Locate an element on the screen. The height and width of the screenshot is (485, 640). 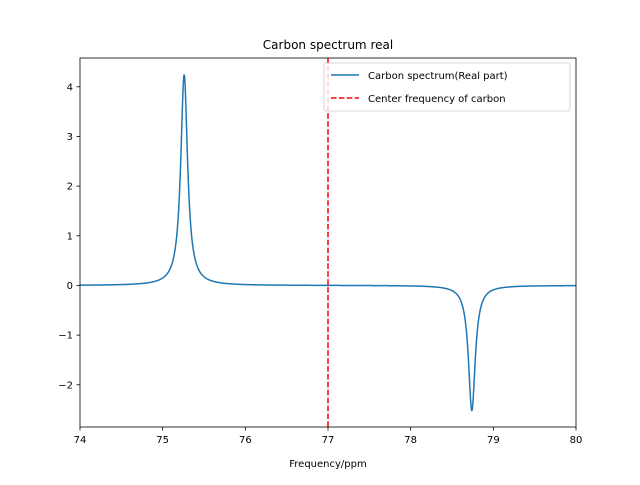
y-tick-label: 1 is located at coordinates (70, 236).